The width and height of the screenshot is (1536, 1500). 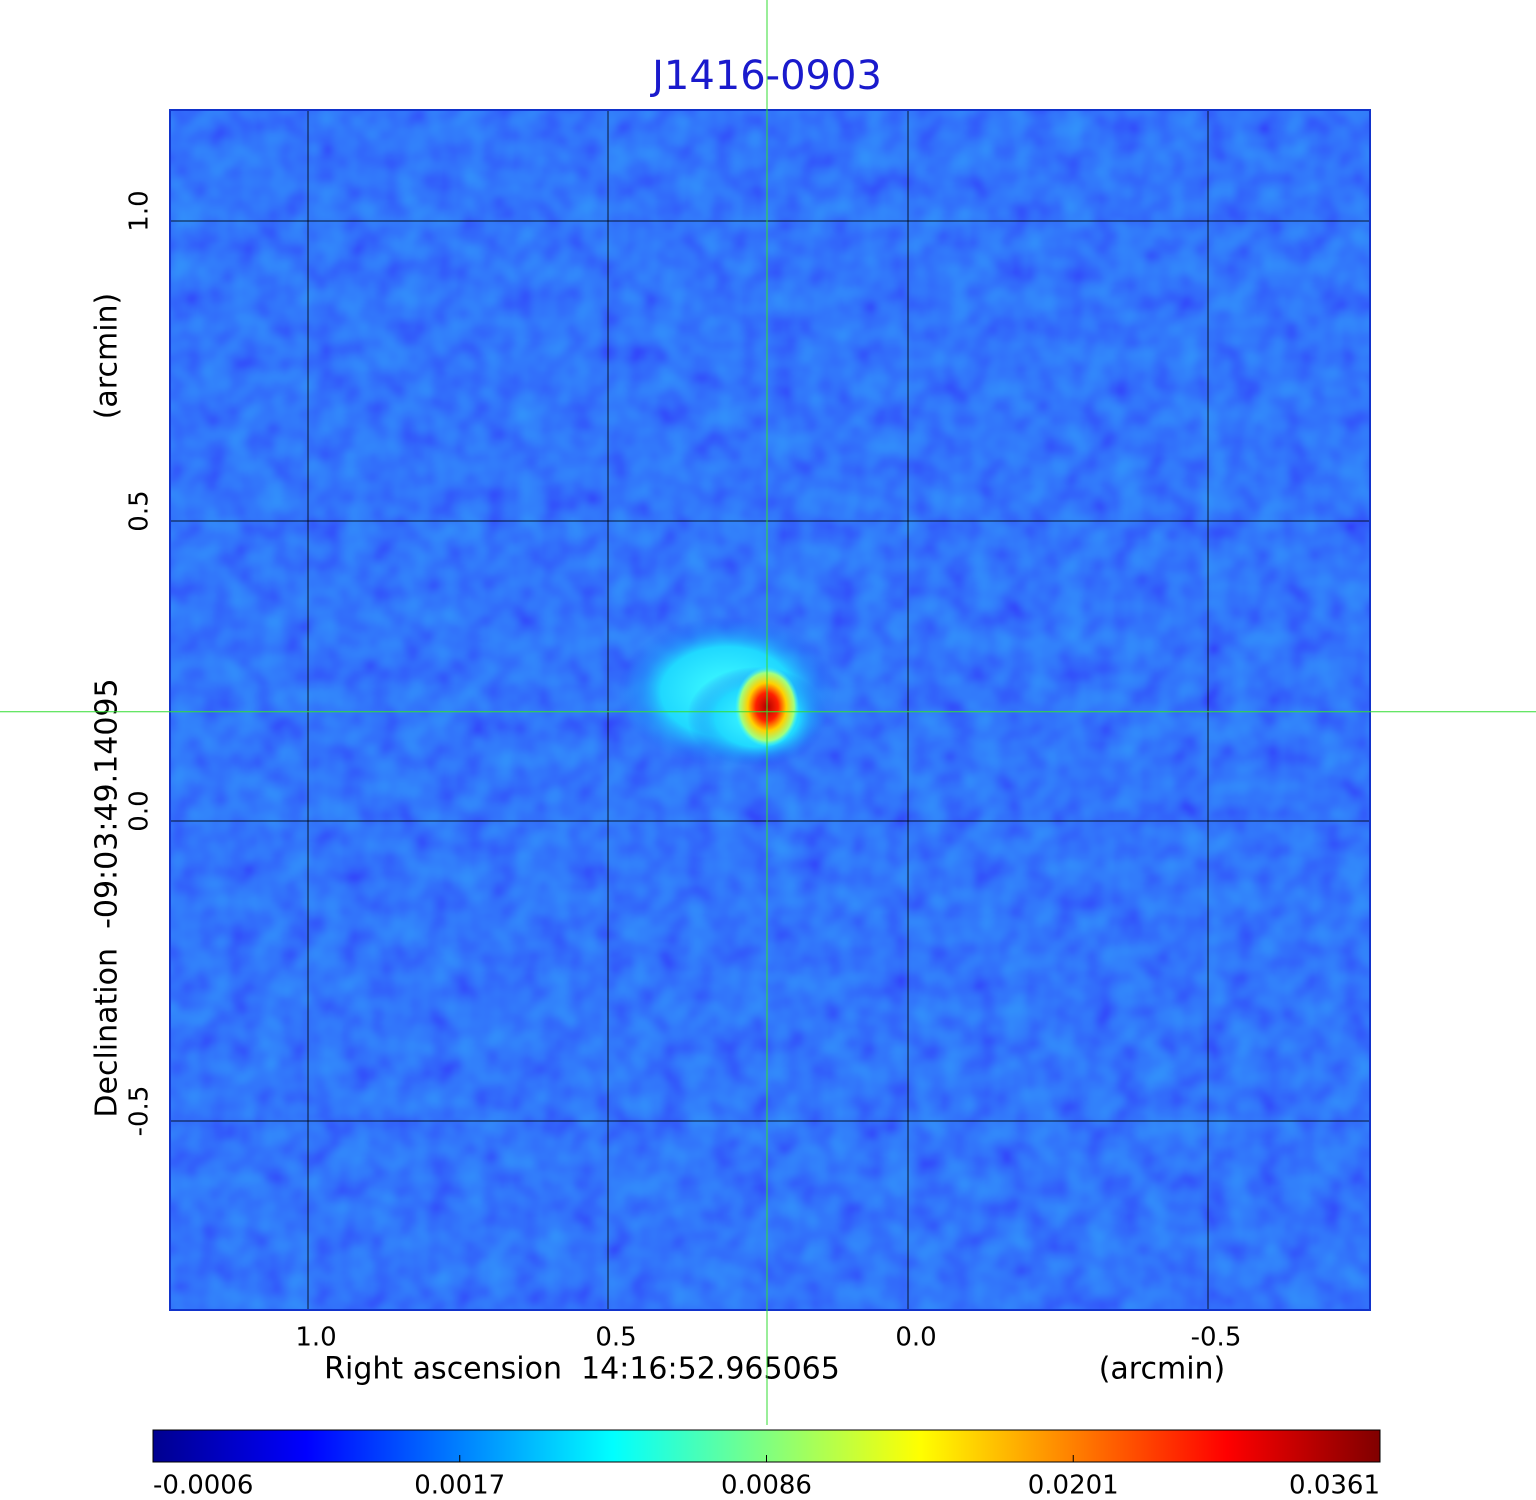 I want to click on y-tick-label: -0.5, so click(x=140, y=1111).